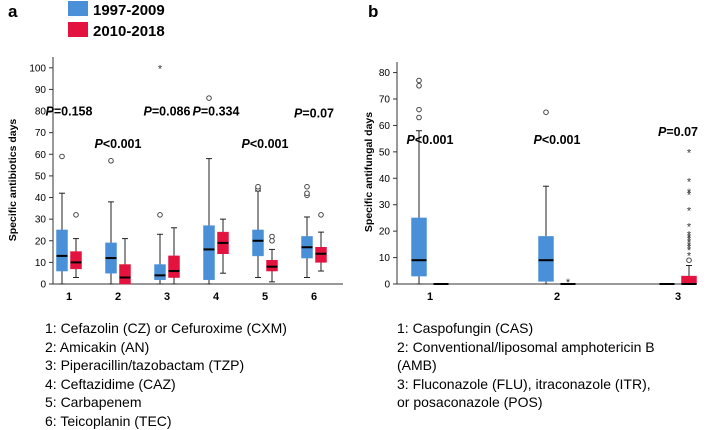 The image size is (709, 430). What do you see at coordinates (526, 347) in the screenshot?
I see `note-b-2: 2: Conventional/liposomal amphotericin B` at bounding box center [526, 347].